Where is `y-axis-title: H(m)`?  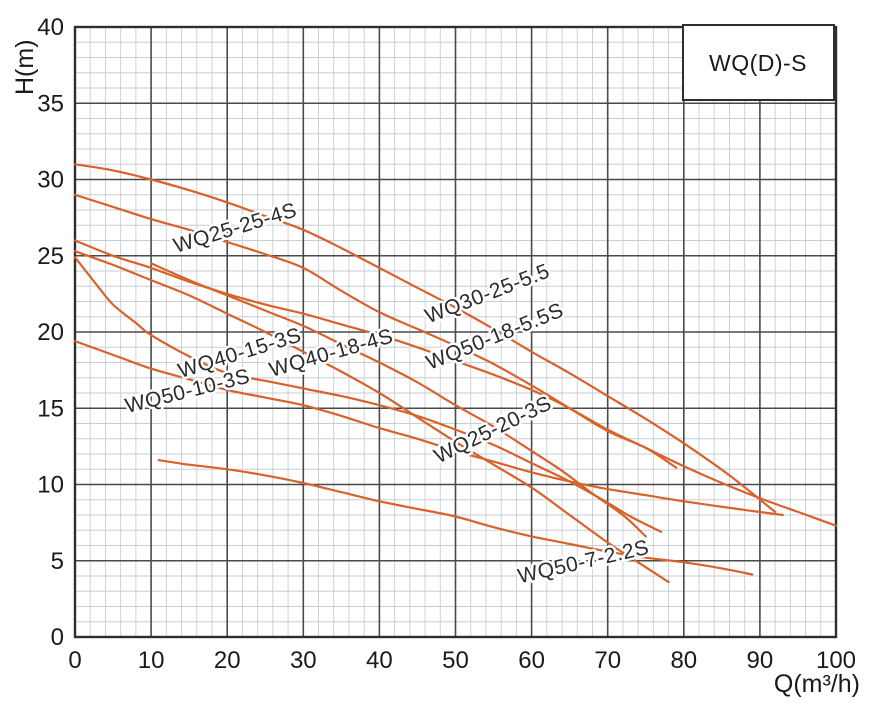 y-axis-title: H(m) is located at coordinates (25, 67).